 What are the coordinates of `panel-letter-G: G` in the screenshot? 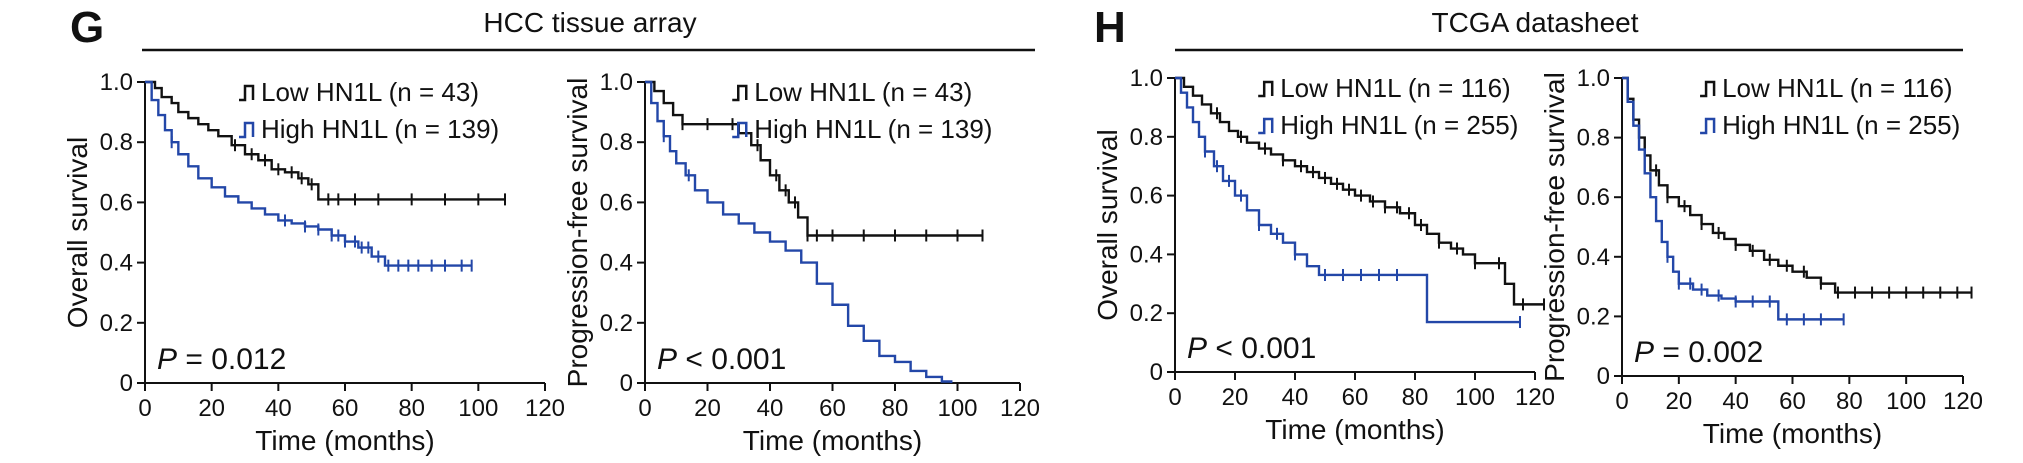 It's located at (87, 27).